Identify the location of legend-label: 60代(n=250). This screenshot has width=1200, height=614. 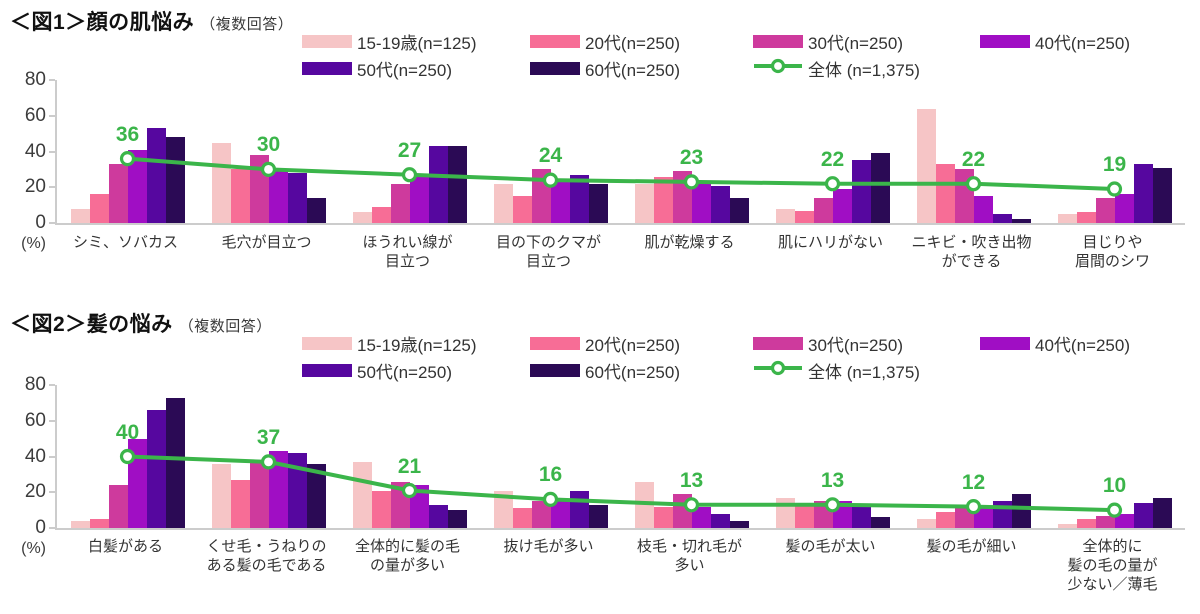
(632, 372).